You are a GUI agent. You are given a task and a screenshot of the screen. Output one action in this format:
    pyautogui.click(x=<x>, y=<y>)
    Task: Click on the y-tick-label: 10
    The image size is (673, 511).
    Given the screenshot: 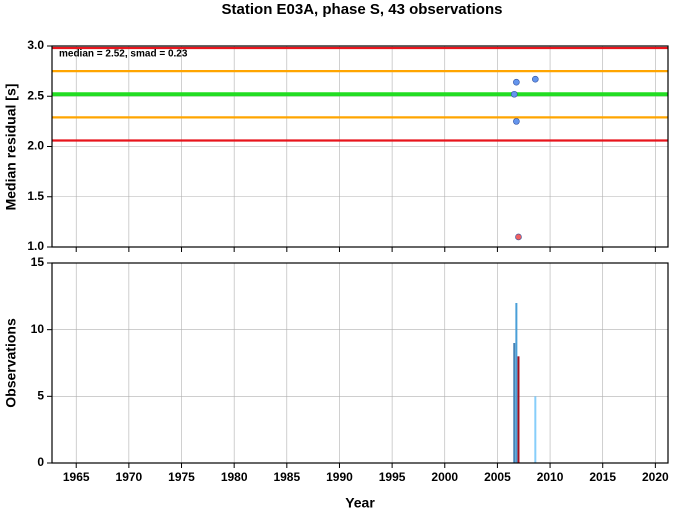 What is the action you would take?
    pyautogui.click(x=38, y=329)
    